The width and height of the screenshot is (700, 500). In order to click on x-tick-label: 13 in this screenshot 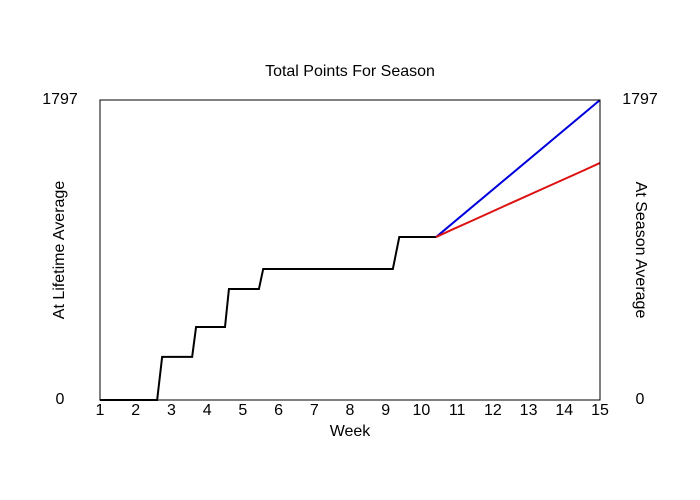, I will do `click(529, 410)`.